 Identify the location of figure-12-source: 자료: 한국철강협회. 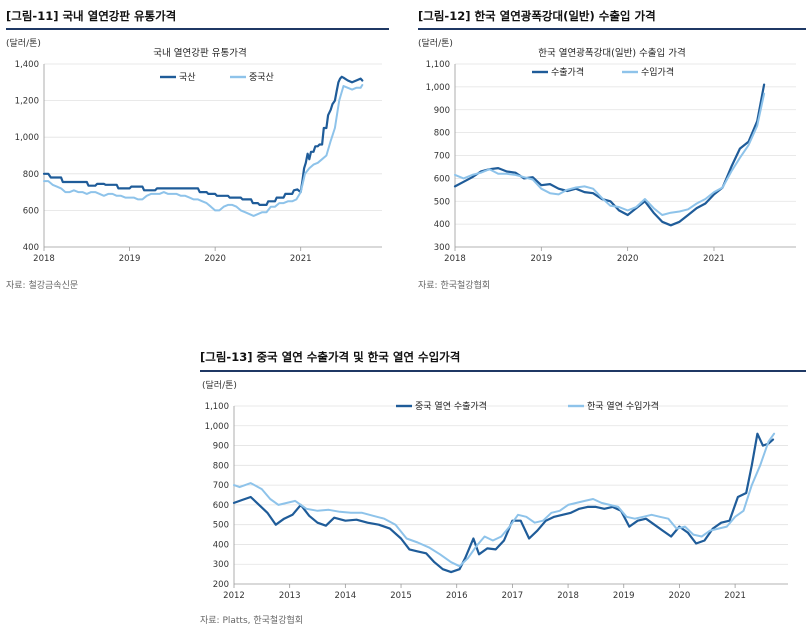
(454, 286).